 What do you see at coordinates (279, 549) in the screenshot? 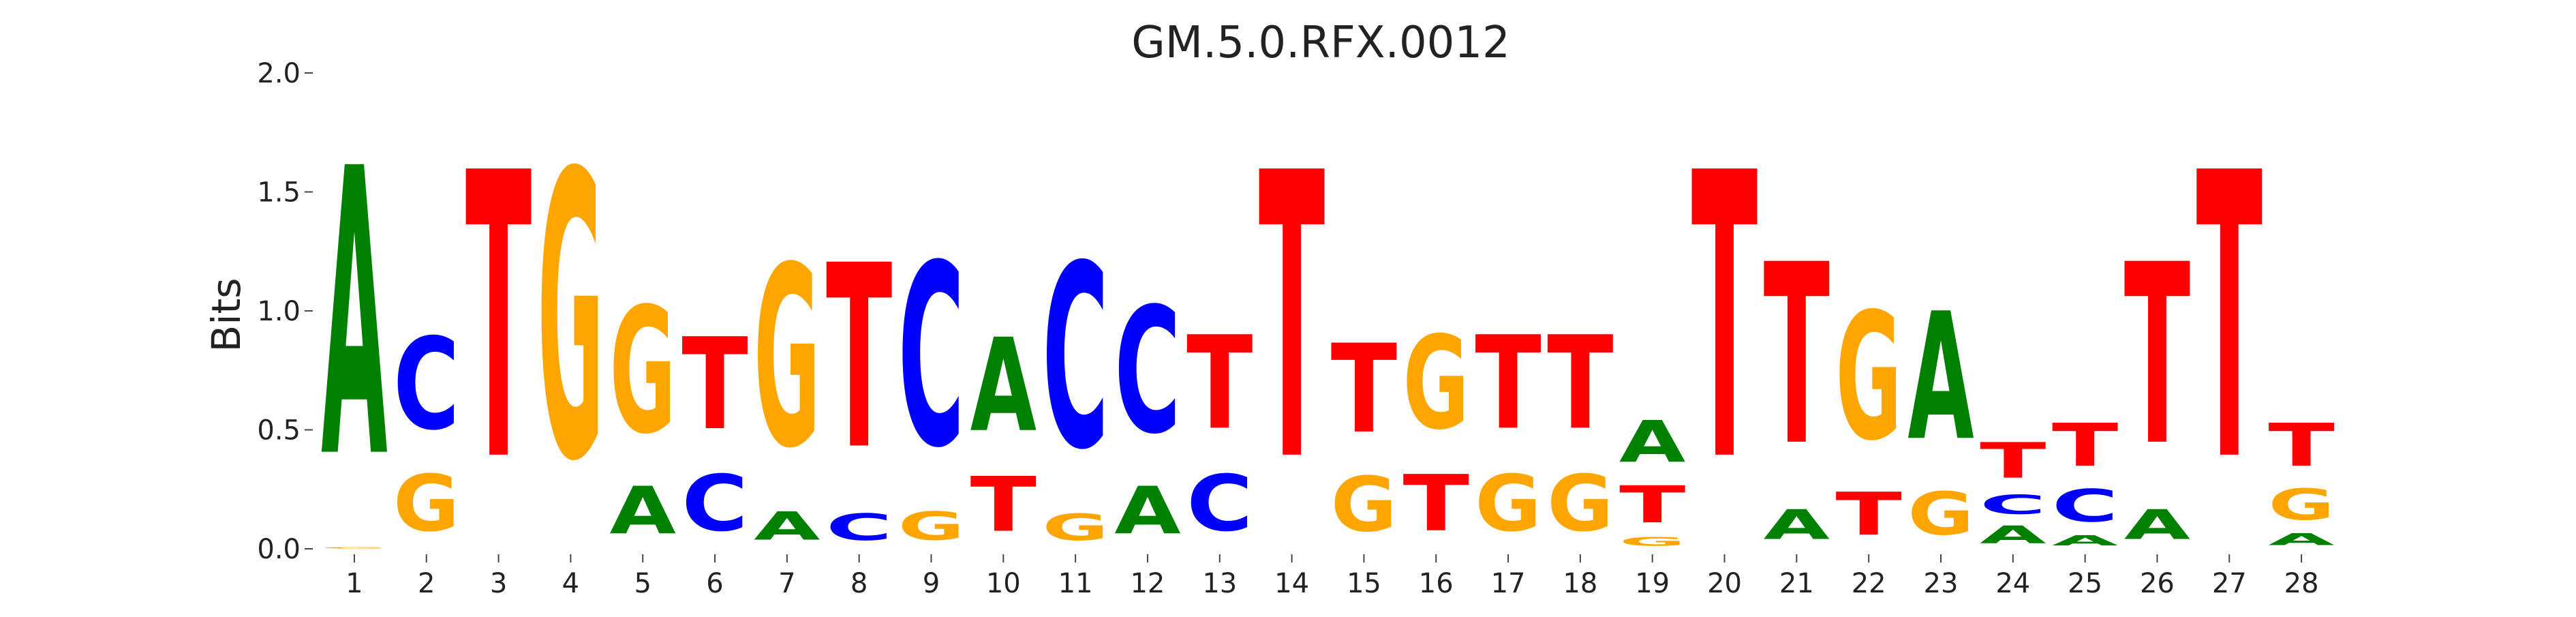
I see `y-tick-label: 0.0` at bounding box center [279, 549].